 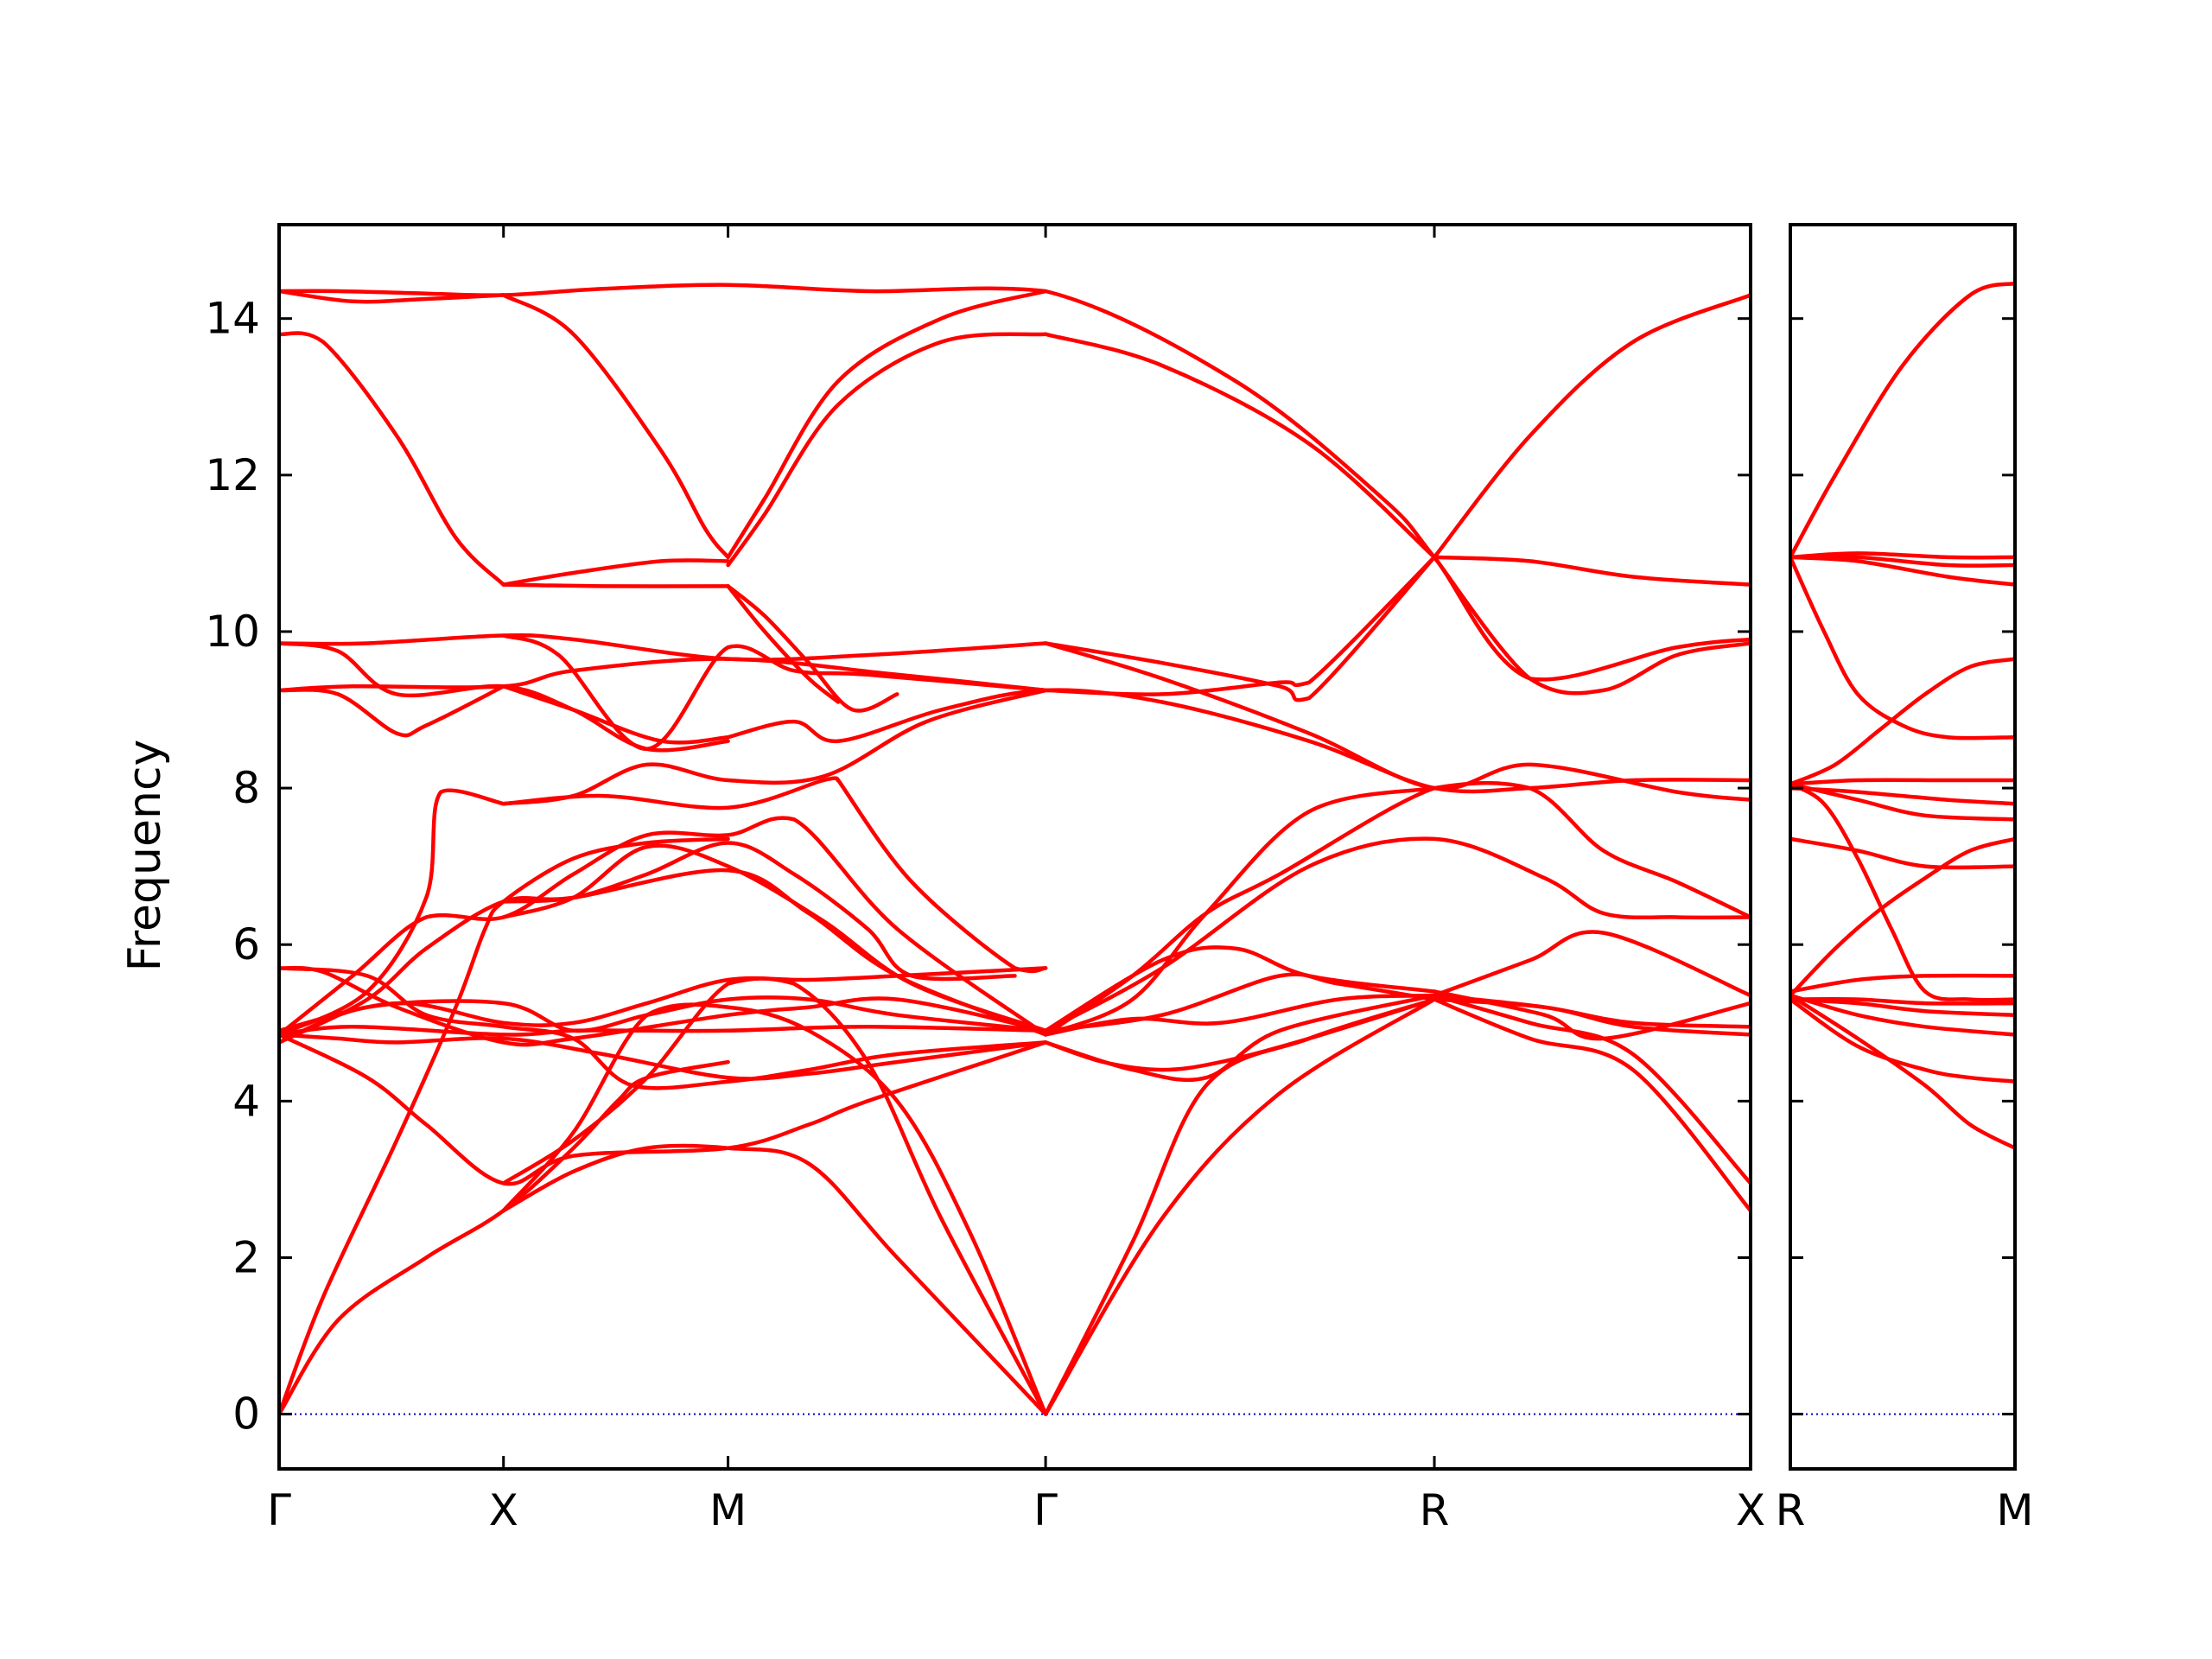 What do you see at coordinates (246, 1414) in the screenshot?
I see `y-tick-label: 0` at bounding box center [246, 1414].